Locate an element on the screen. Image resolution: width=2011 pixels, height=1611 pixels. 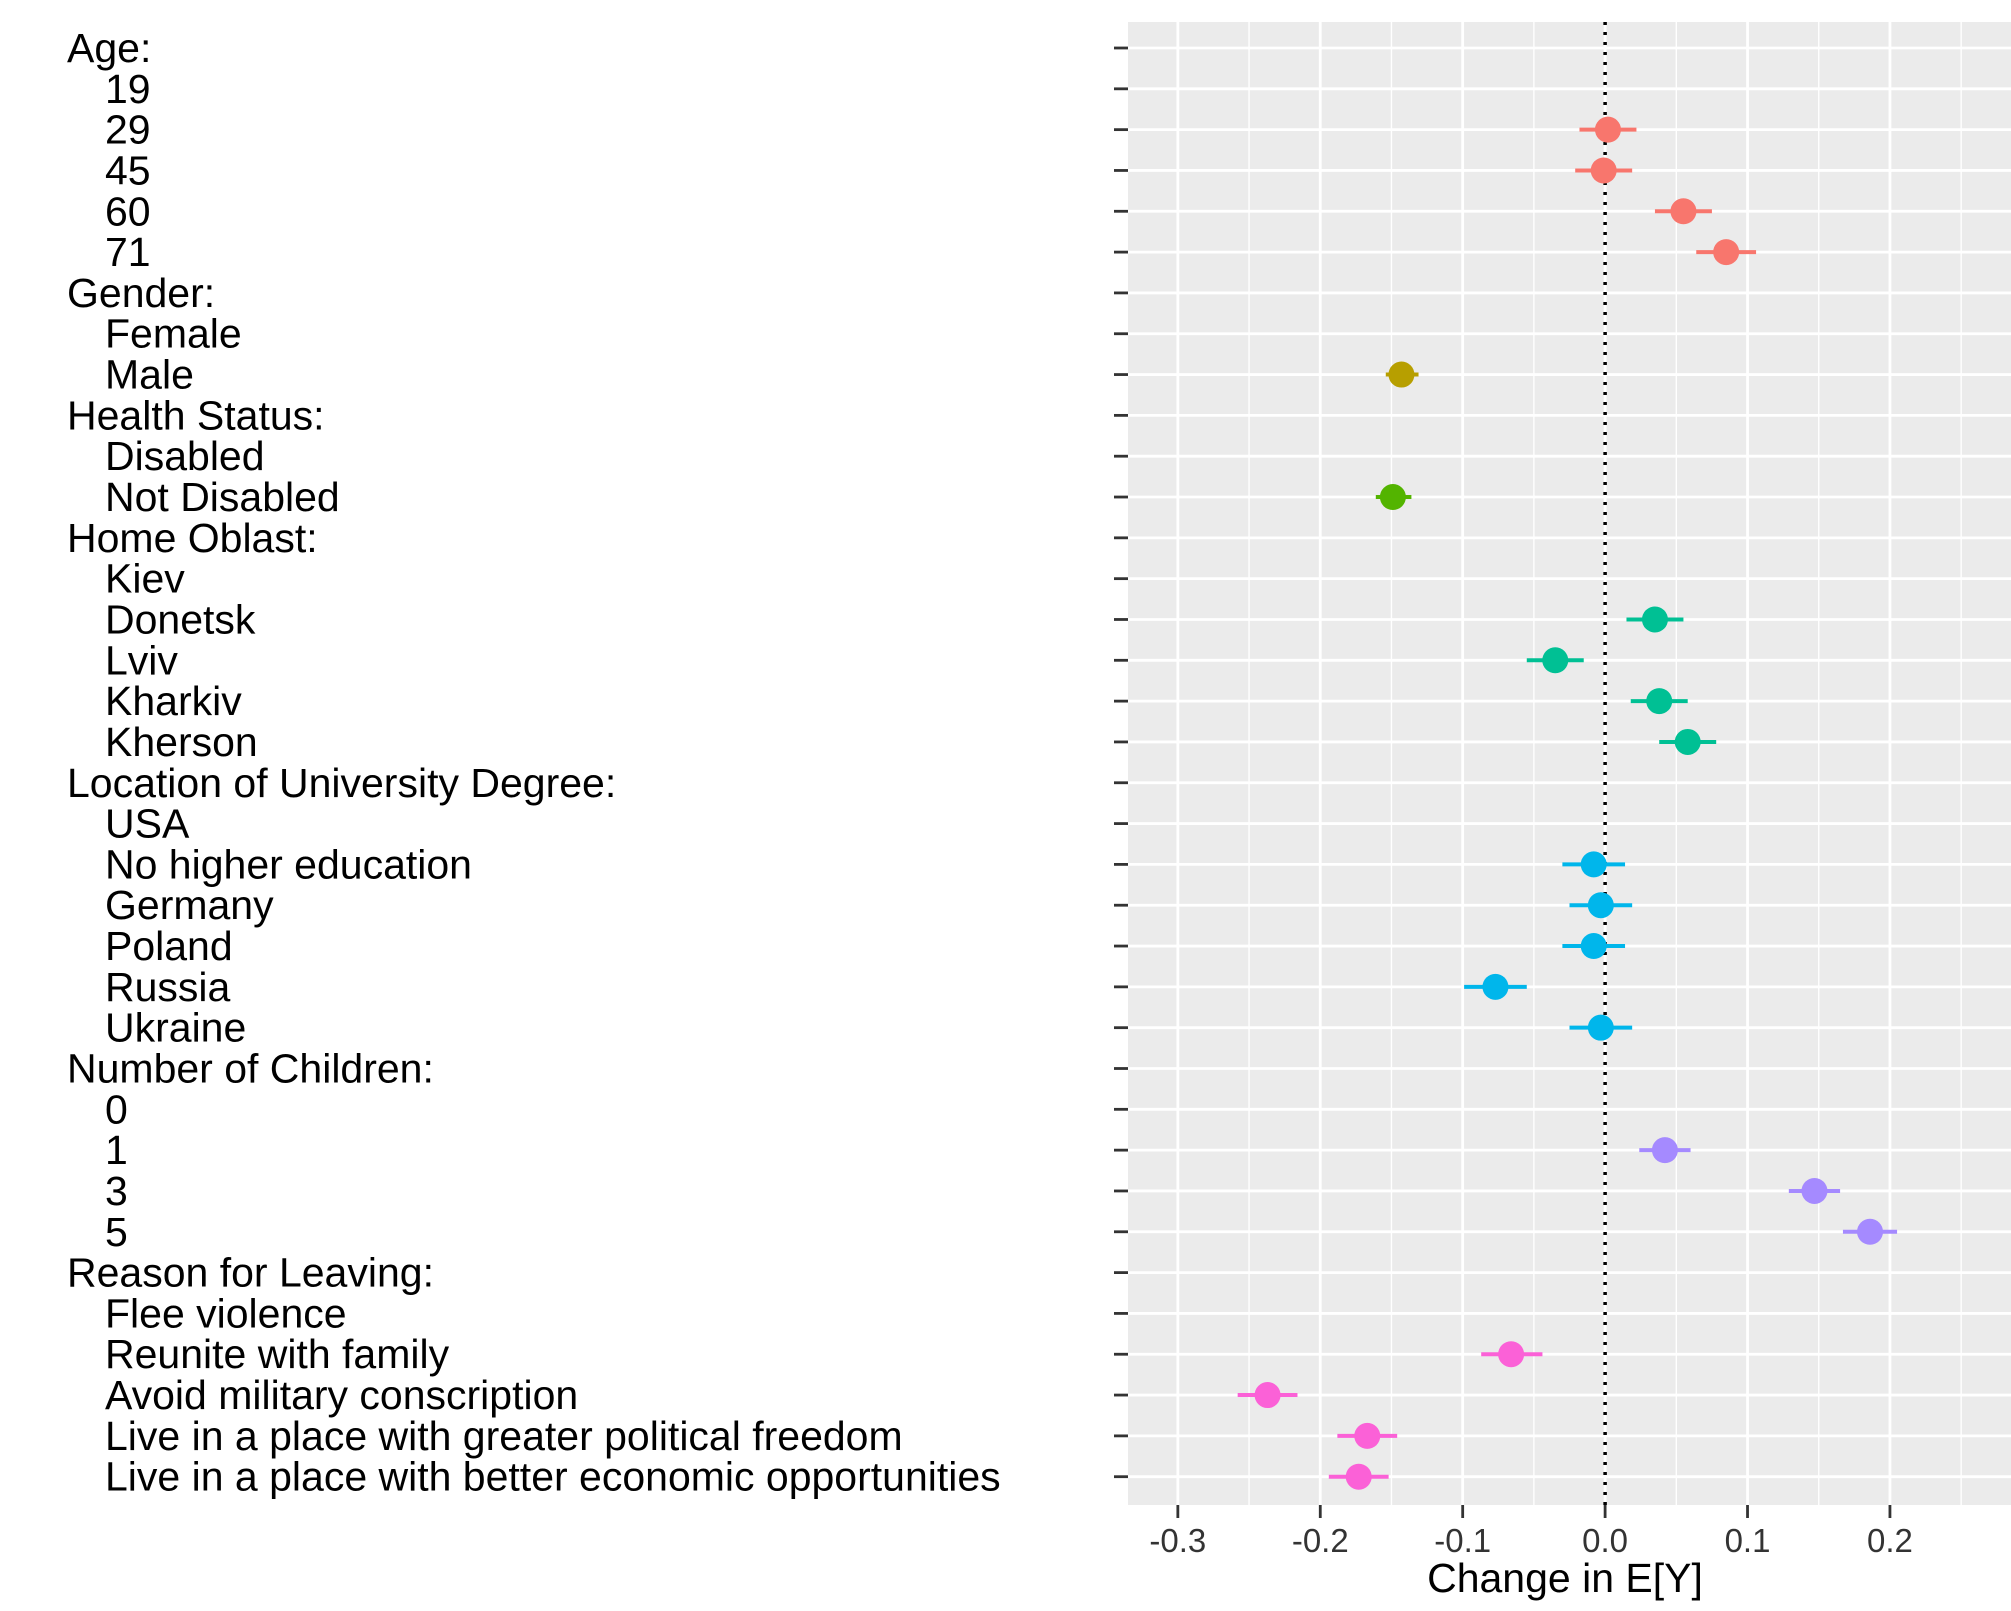
level-label: 71 is located at coordinates (128, 252).